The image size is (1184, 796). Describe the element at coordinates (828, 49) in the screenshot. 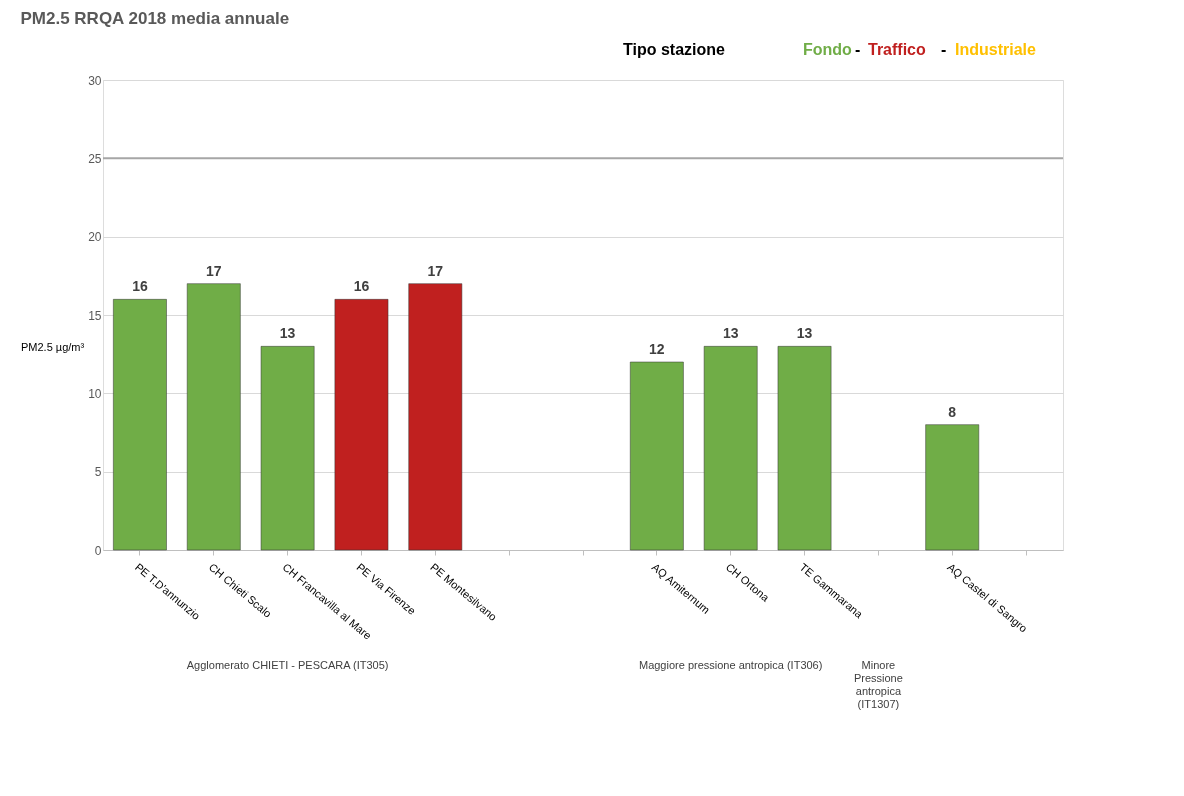

I see `text: Fondo` at that location.